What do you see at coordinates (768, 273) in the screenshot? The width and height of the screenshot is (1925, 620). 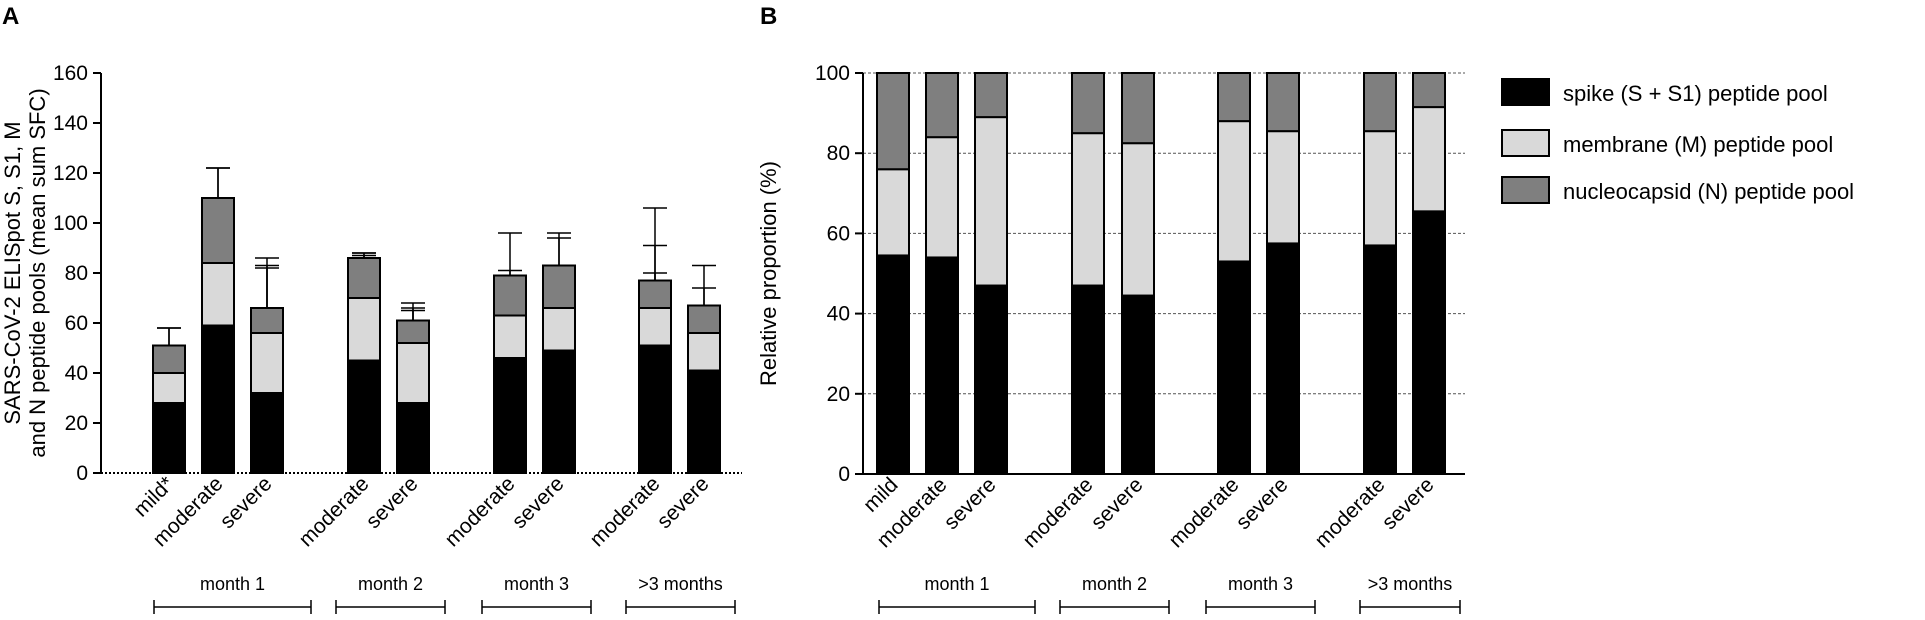 I see `y-axis-title: Relative proportion (%)` at bounding box center [768, 273].